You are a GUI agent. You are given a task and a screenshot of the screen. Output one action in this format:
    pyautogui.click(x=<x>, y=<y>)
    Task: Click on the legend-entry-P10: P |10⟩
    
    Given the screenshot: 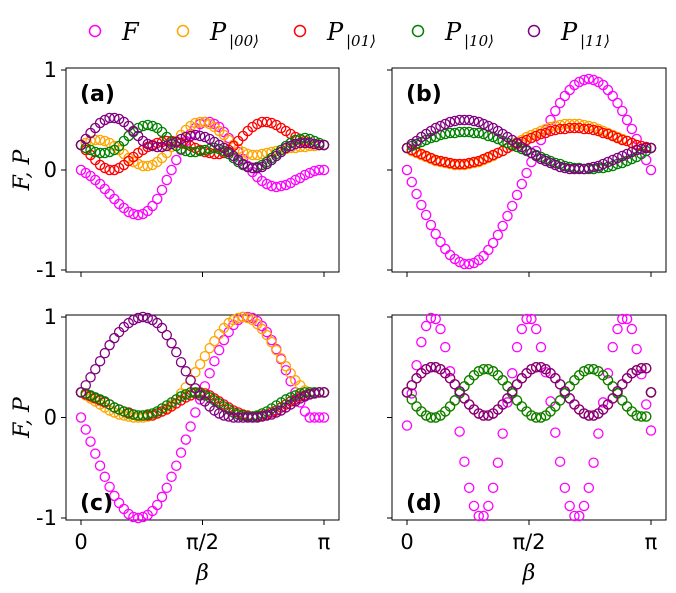 What is the action you would take?
    pyautogui.click(x=452, y=34)
    